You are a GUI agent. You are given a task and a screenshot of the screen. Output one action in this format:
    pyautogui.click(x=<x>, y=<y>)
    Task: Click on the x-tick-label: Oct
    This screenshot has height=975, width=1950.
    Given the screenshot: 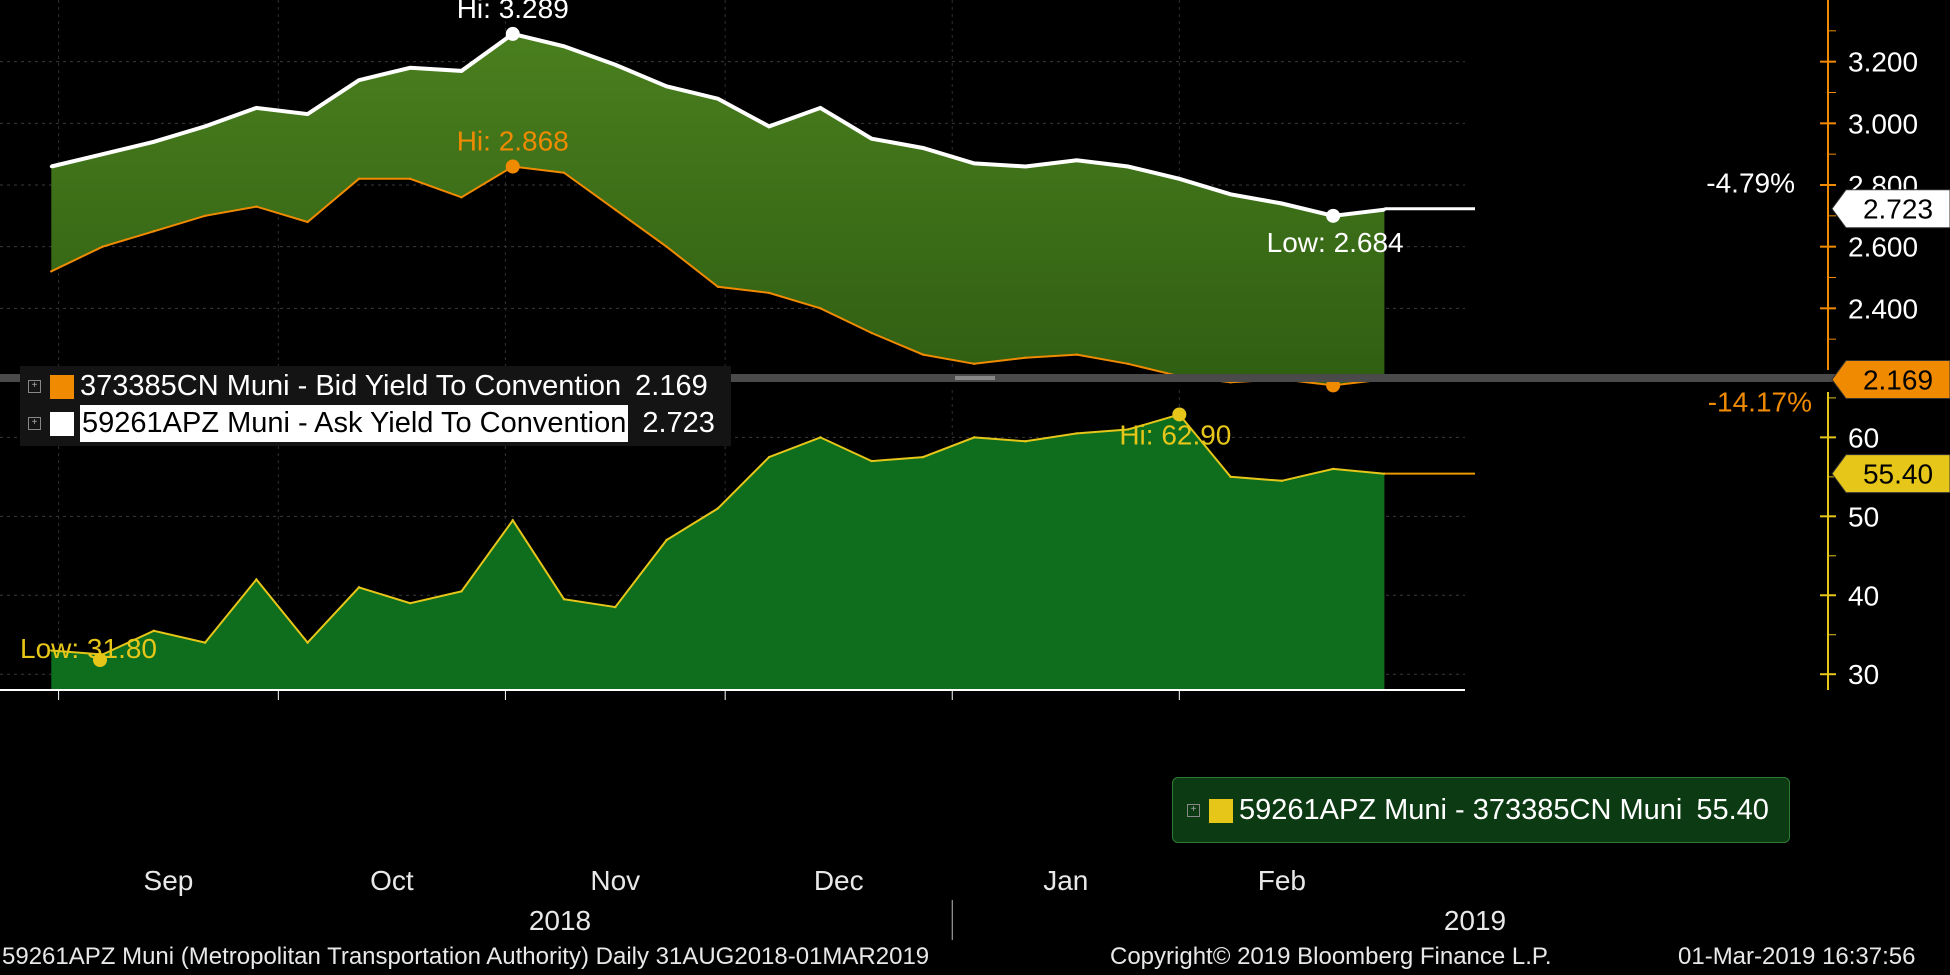 What is the action you would take?
    pyautogui.click(x=392, y=880)
    